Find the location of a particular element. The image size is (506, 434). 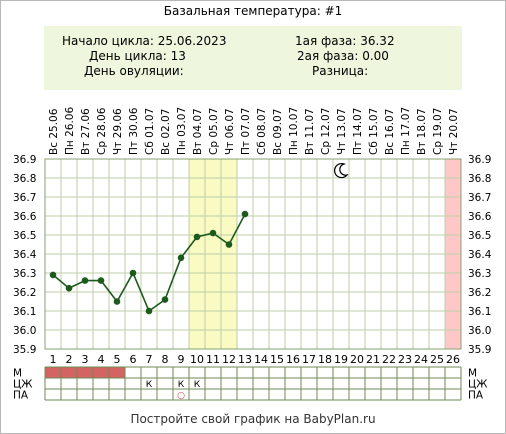

y-tick-label-right: 36.1 is located at coordinates (479, 312).